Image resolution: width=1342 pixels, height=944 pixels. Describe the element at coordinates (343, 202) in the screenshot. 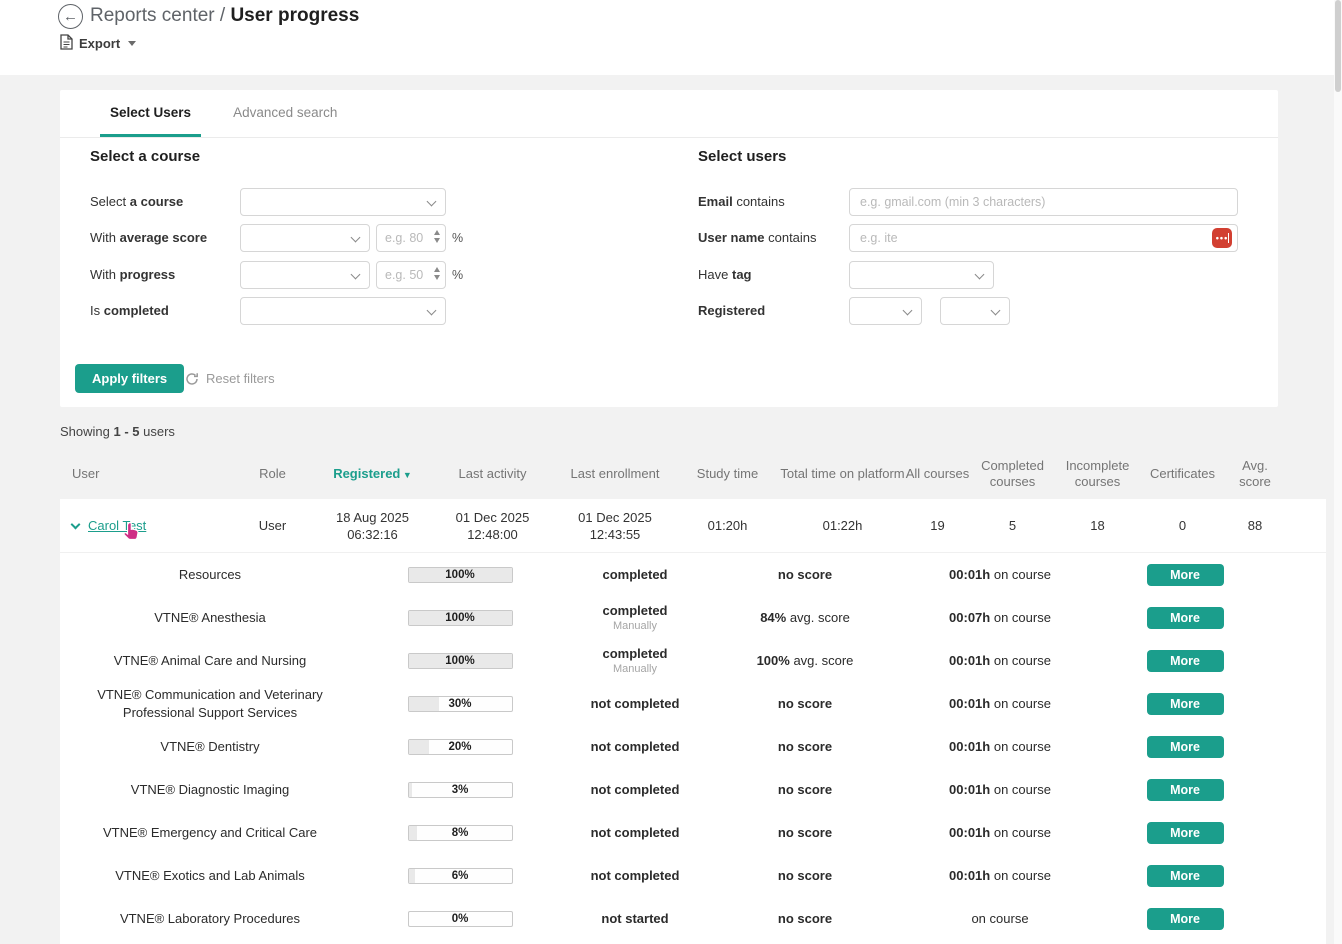

I see `course-select` at that location.